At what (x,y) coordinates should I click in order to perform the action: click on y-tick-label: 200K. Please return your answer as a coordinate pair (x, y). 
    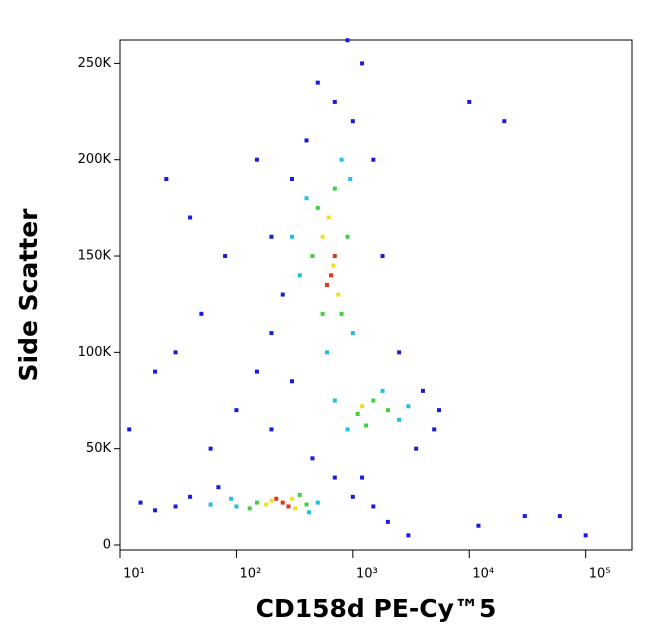
    Looking at the image, I should click on (95, 159).